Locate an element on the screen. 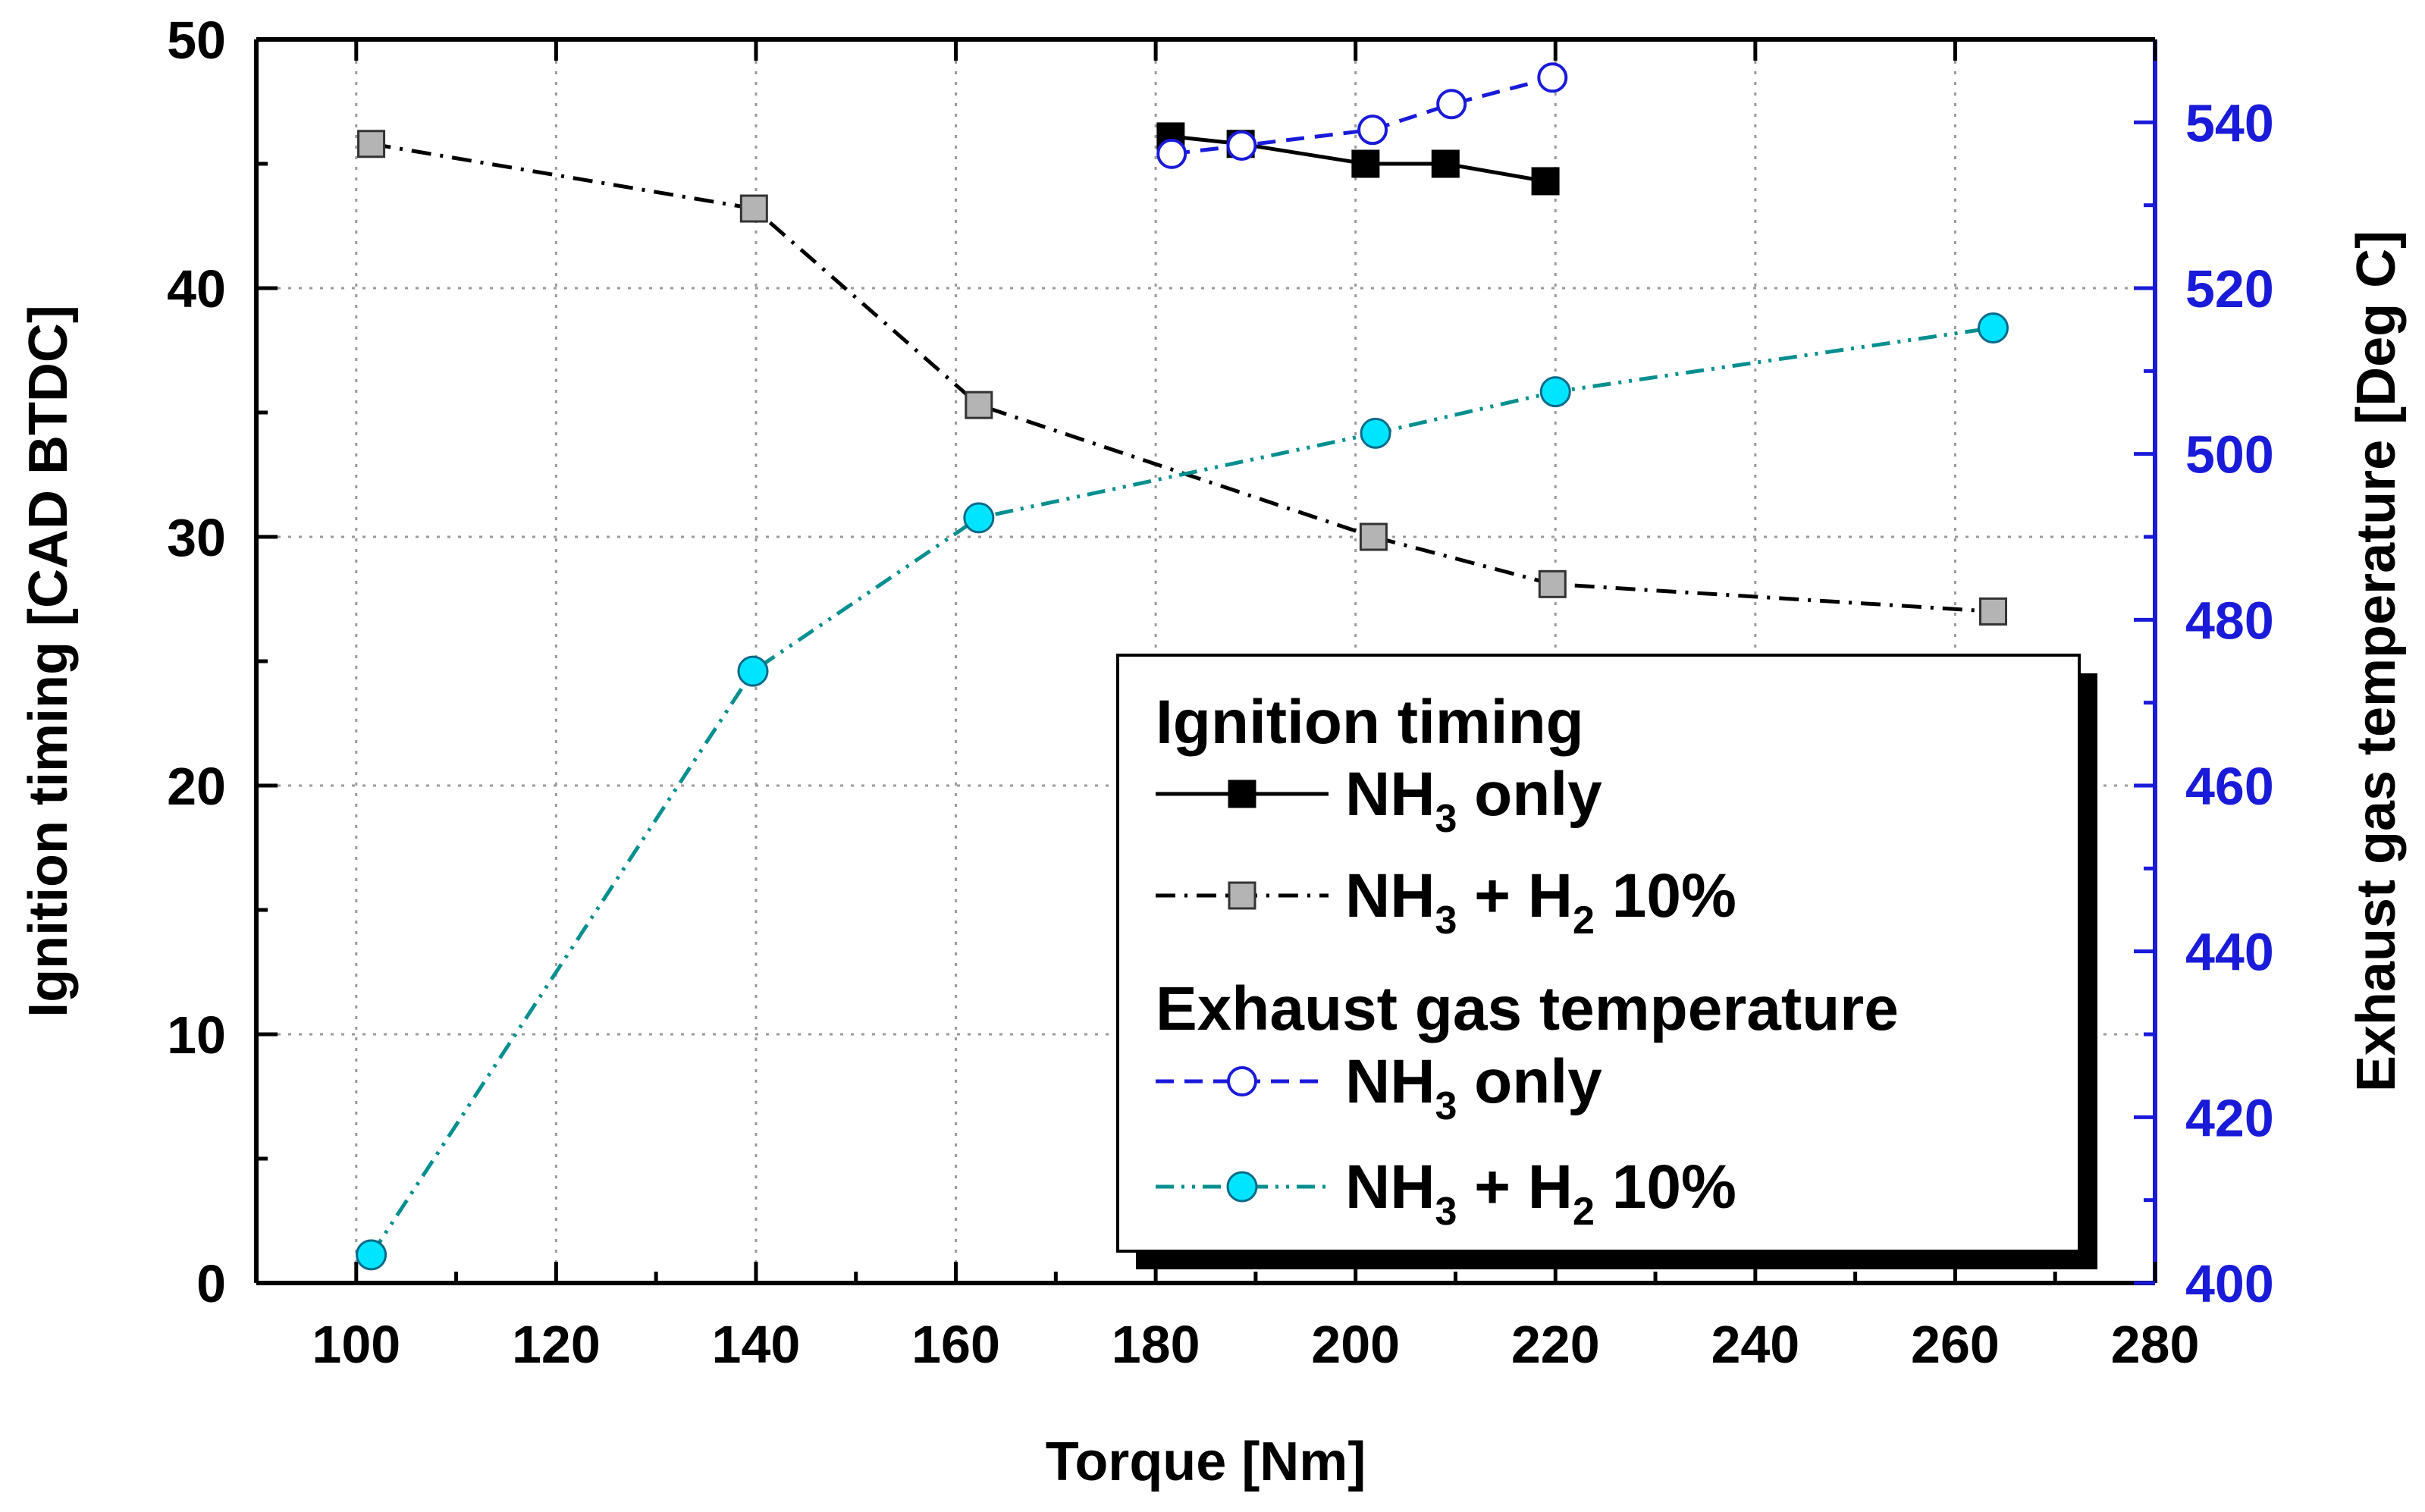  legend-group-title: Ignition timing is located at coordinates (1370, 722).